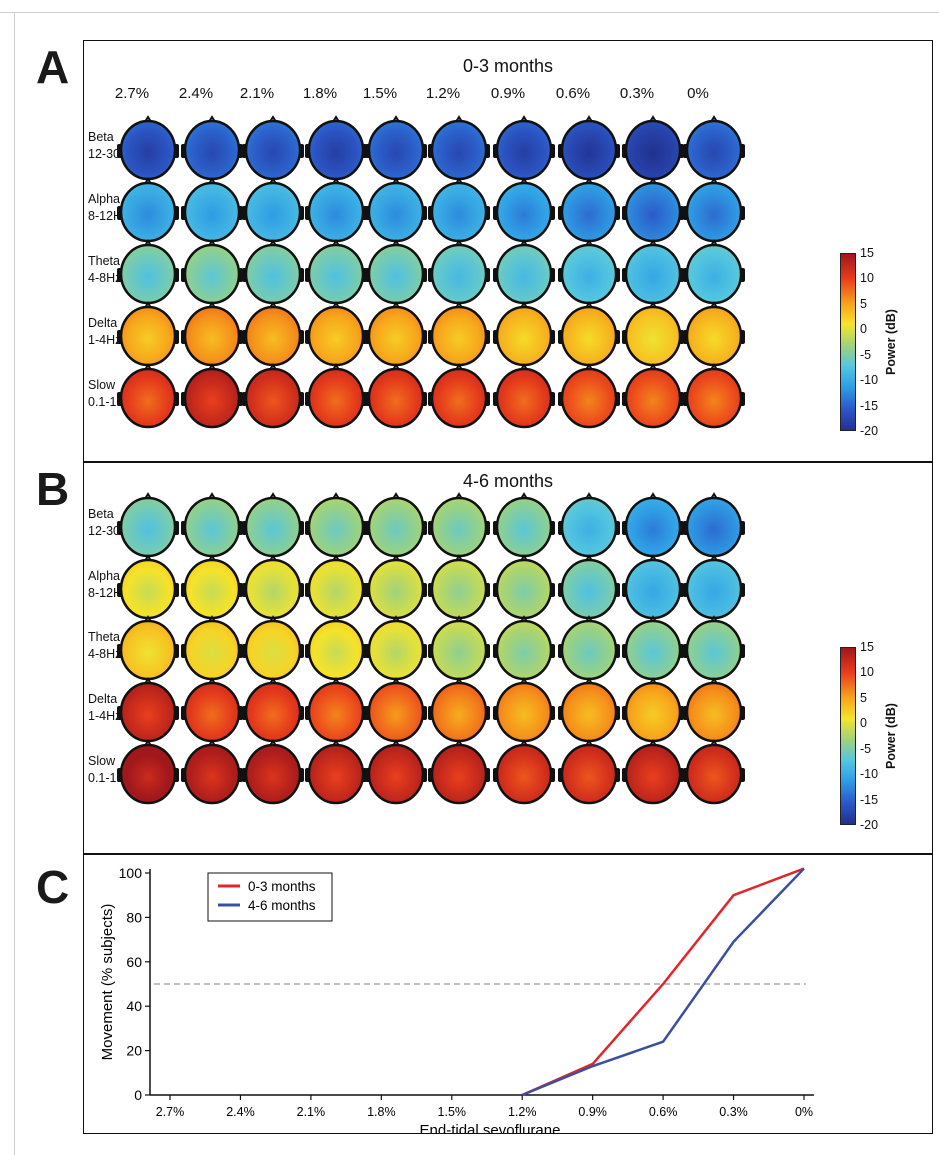 The image size is (939, 1155). Describe the element at coordinates (134, 962) in the screenshot. I see `y-tick-label: 60` at that location.